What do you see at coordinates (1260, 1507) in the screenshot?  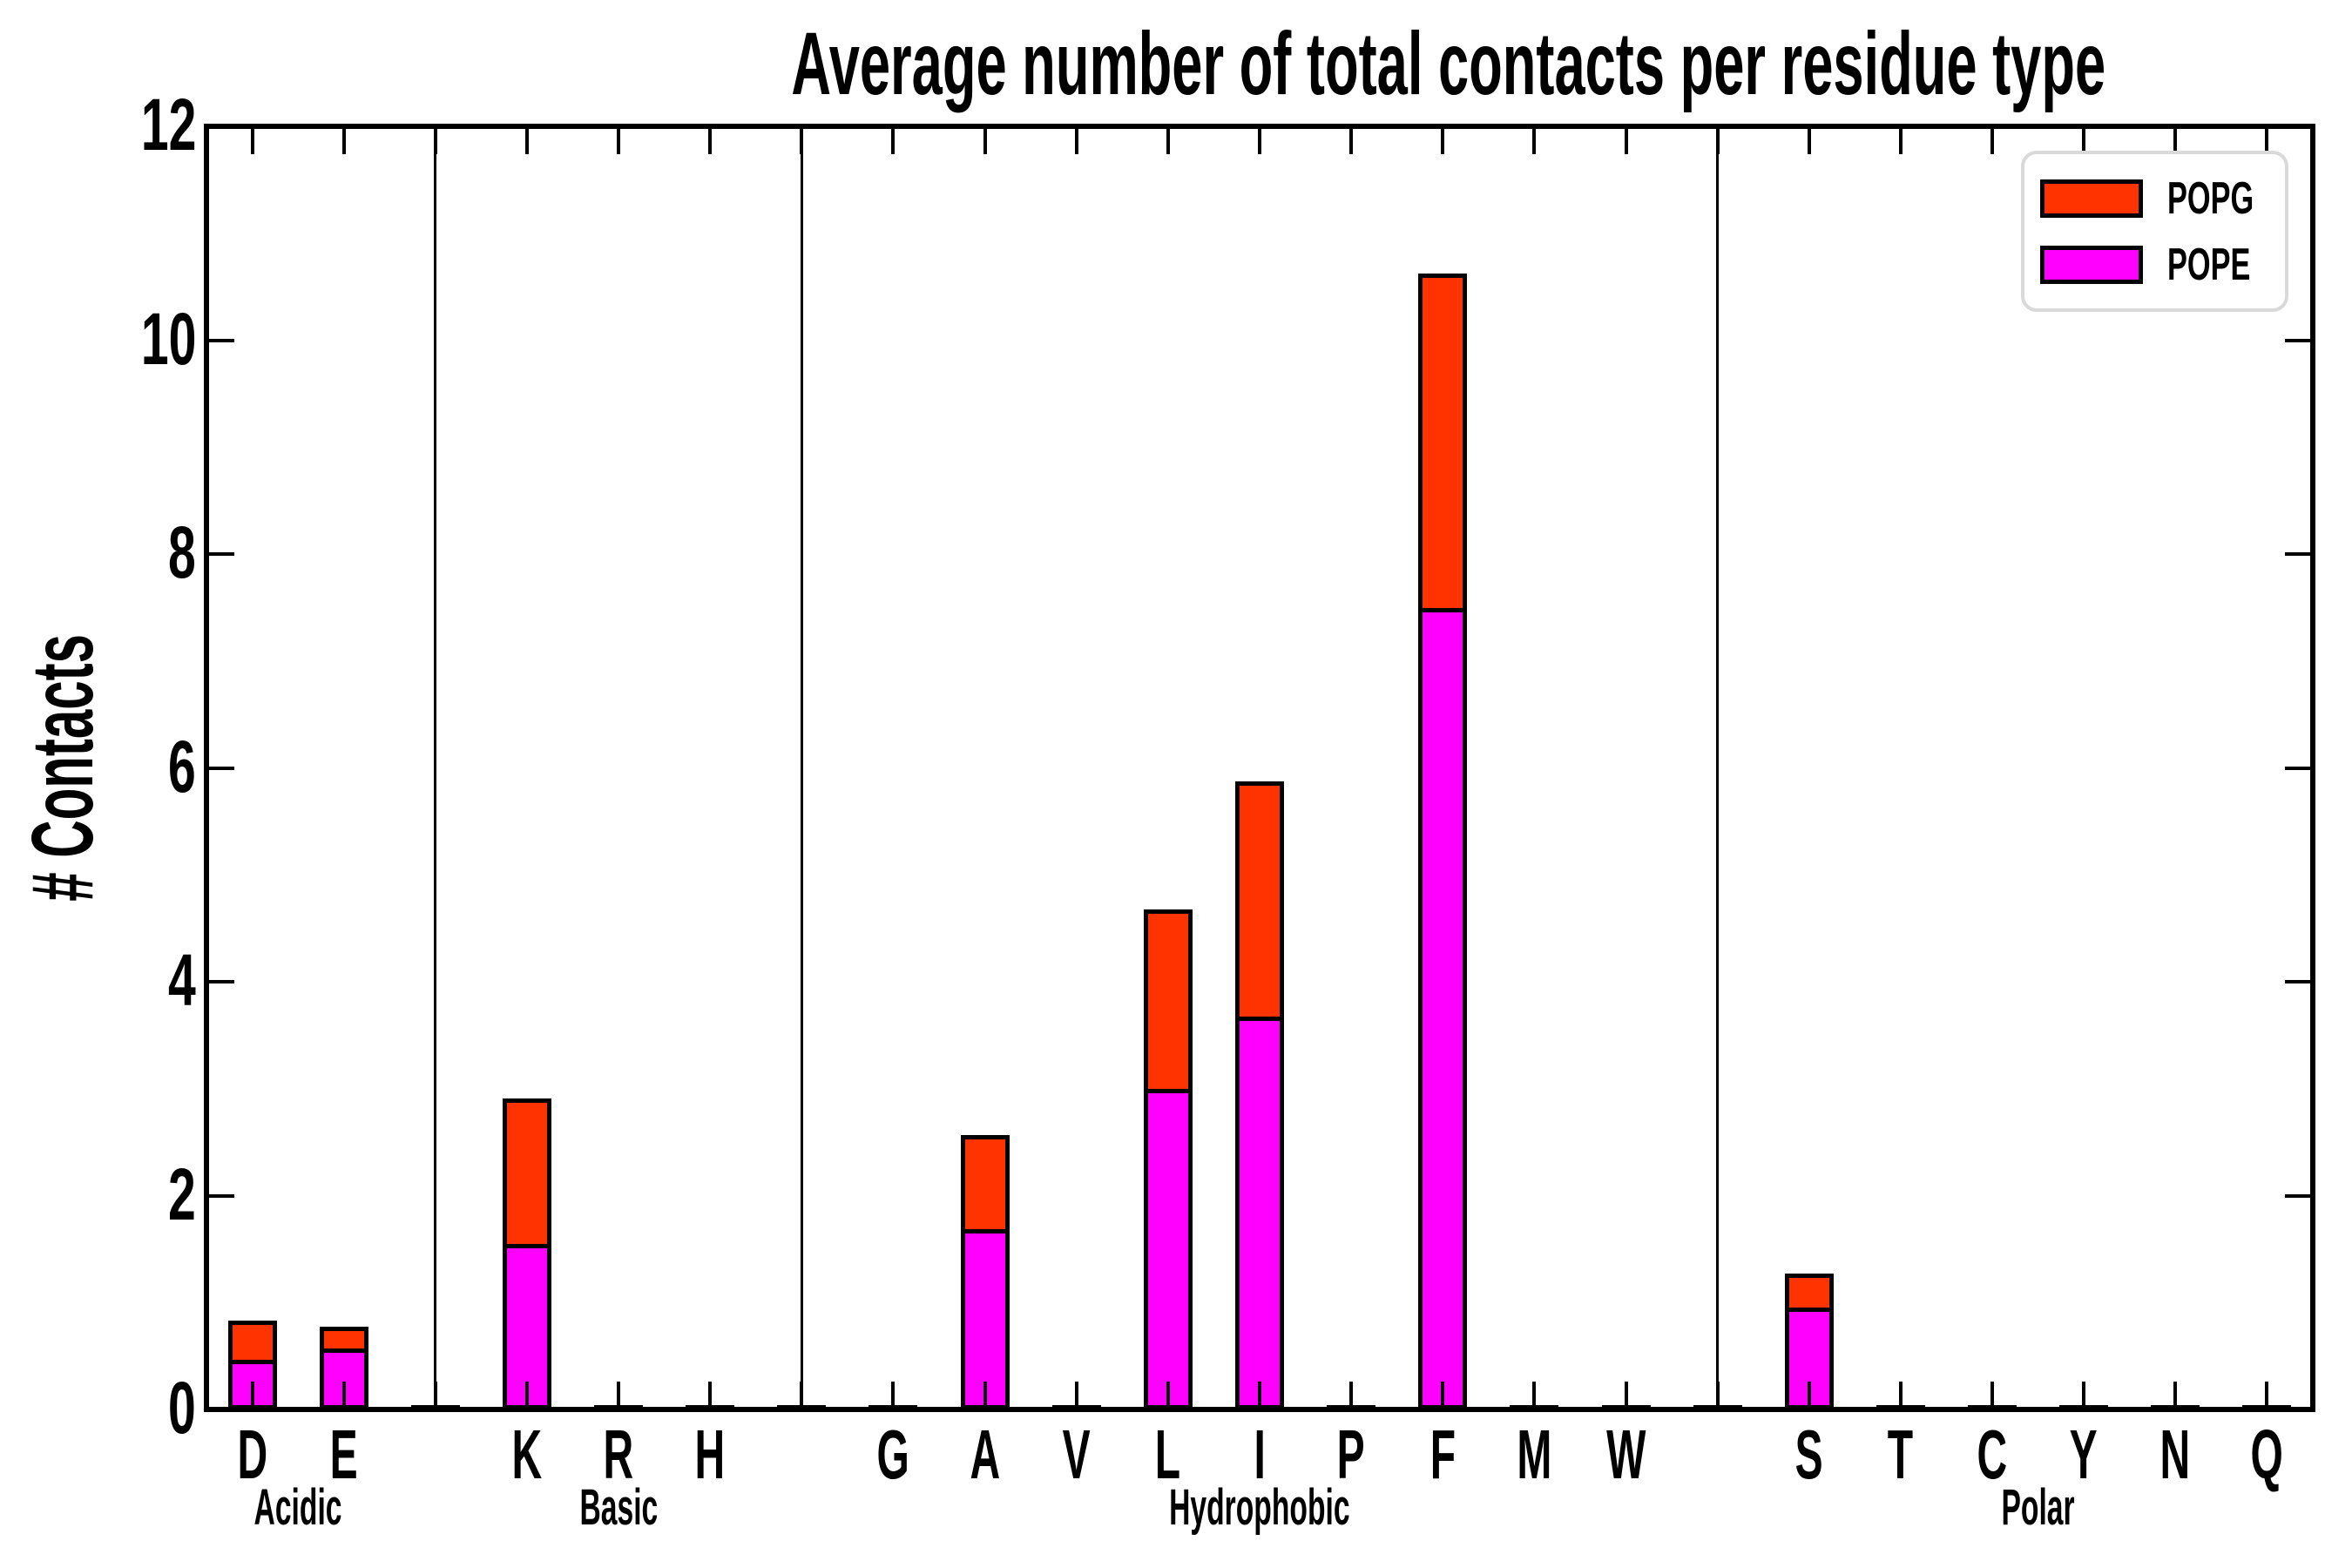 I see `label-text: Hydrophobic` at bounding box center [1260, 1507].